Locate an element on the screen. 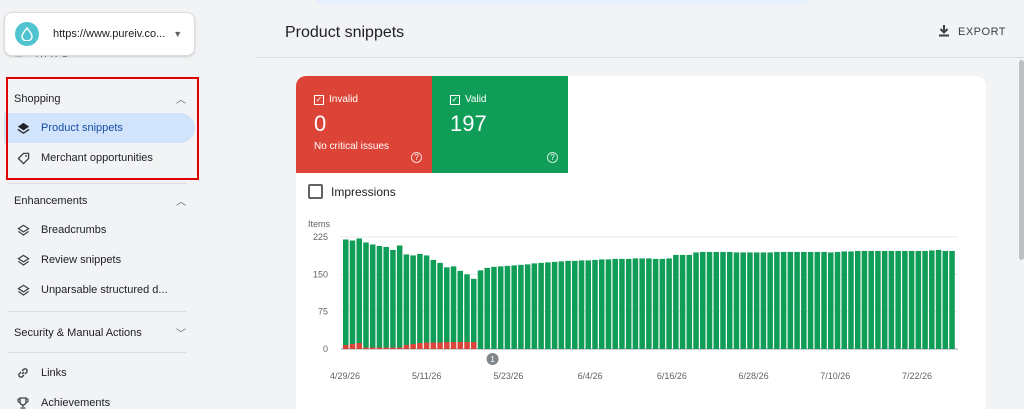  property-logo-icon is located at coordinates (27, 34).